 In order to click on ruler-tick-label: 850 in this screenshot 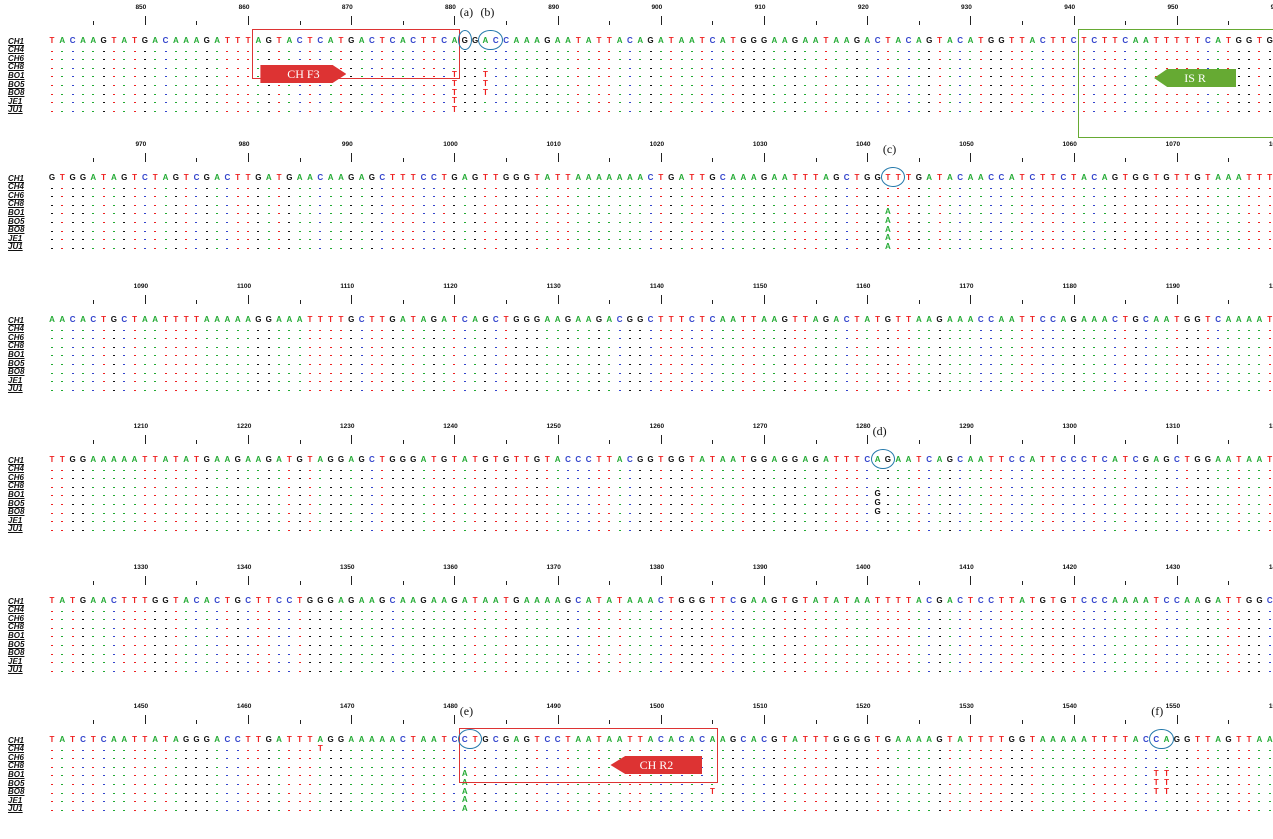, I will do `click(140, 7)`.